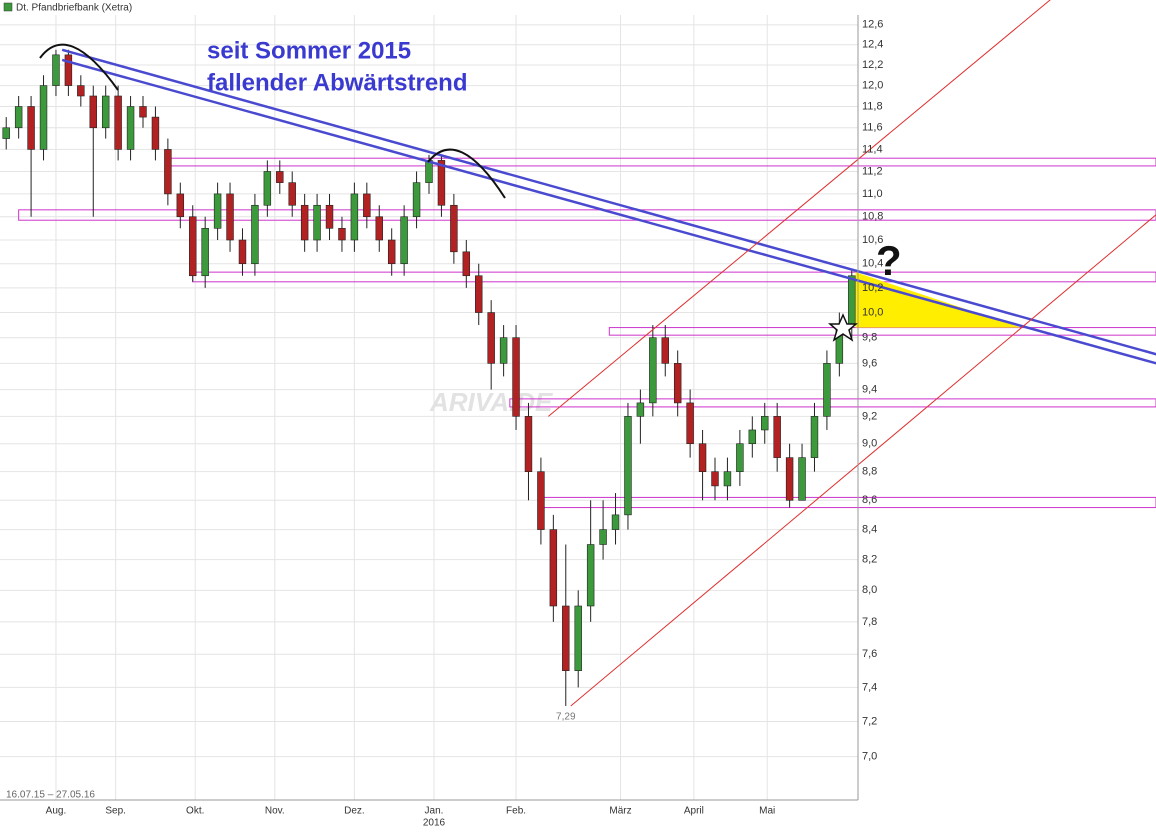  I want to click on y-tick-label: 9,0, so click(869, 444).